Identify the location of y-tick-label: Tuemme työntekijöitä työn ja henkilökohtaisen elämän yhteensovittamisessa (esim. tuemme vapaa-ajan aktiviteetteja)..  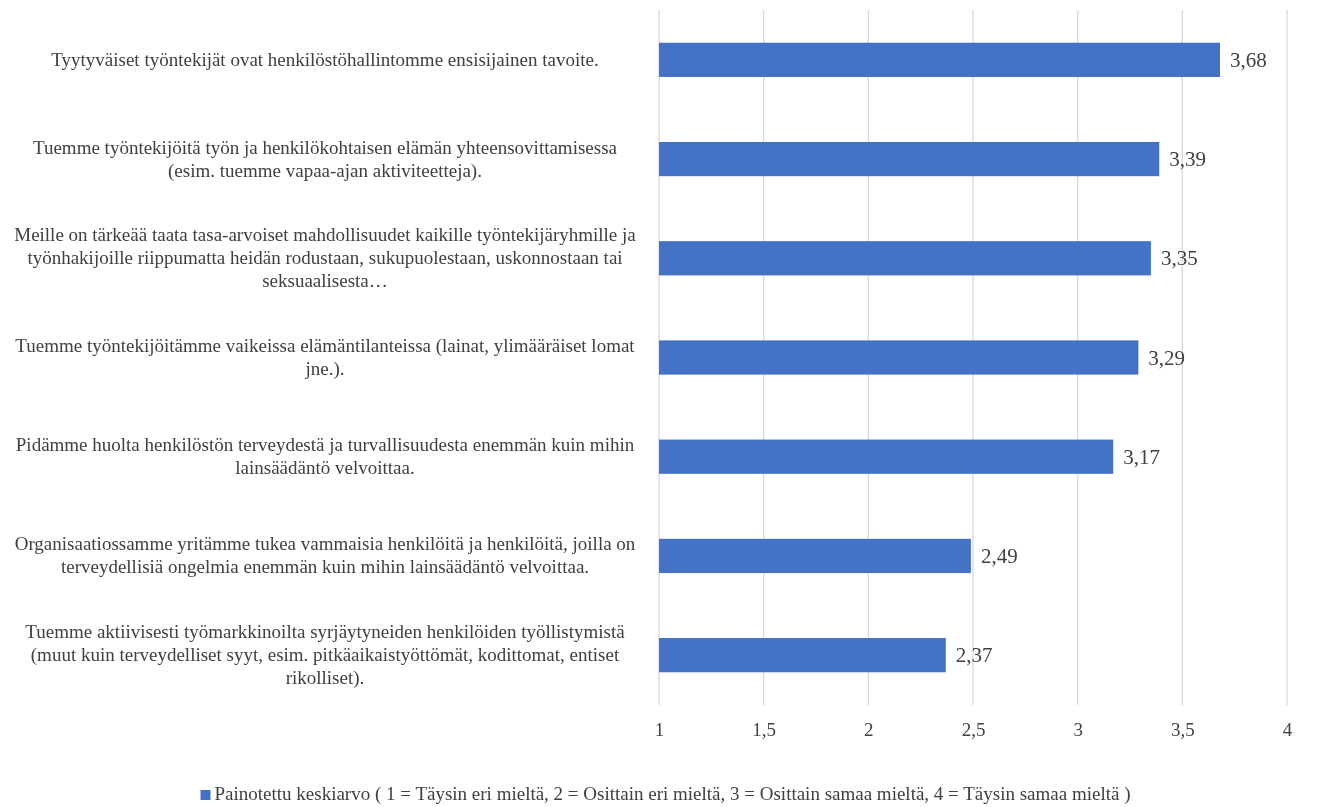
(325, 159).